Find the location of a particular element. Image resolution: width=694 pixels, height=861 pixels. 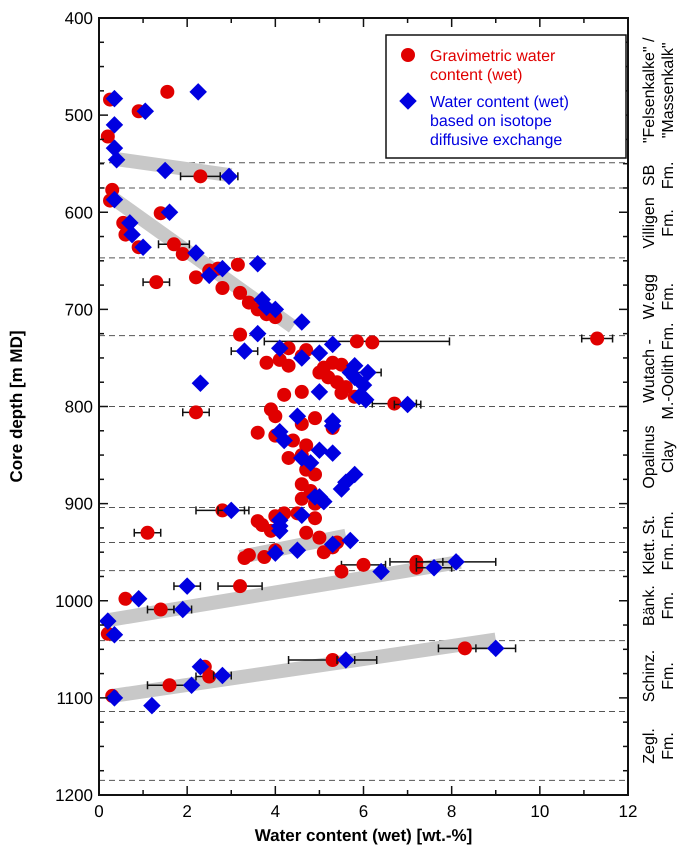

x-tick-label: 8 is located at coordinates (451, 811).